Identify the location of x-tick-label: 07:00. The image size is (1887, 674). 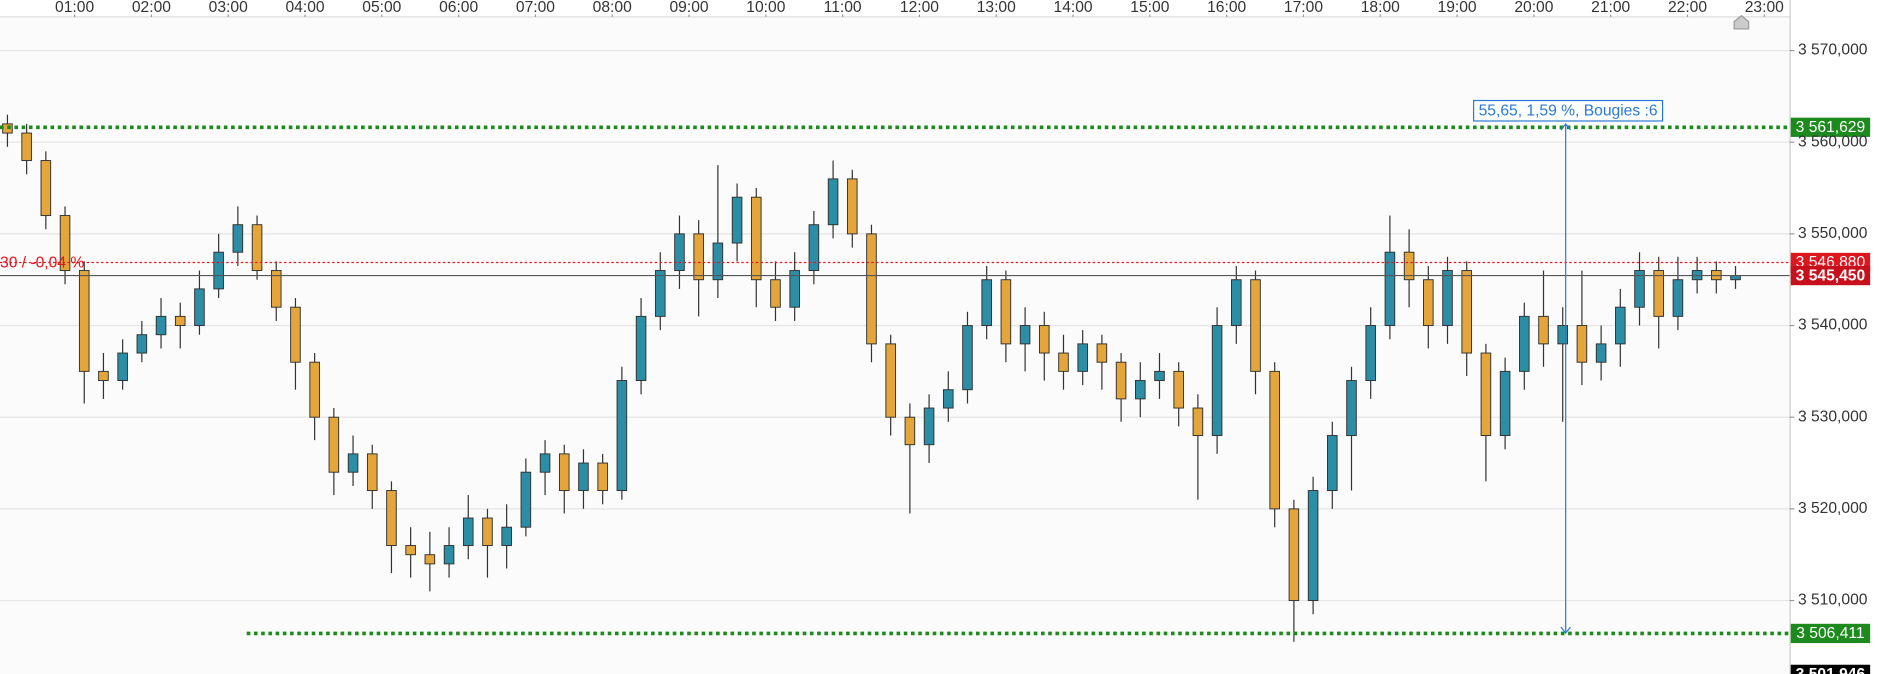
(535, 8).